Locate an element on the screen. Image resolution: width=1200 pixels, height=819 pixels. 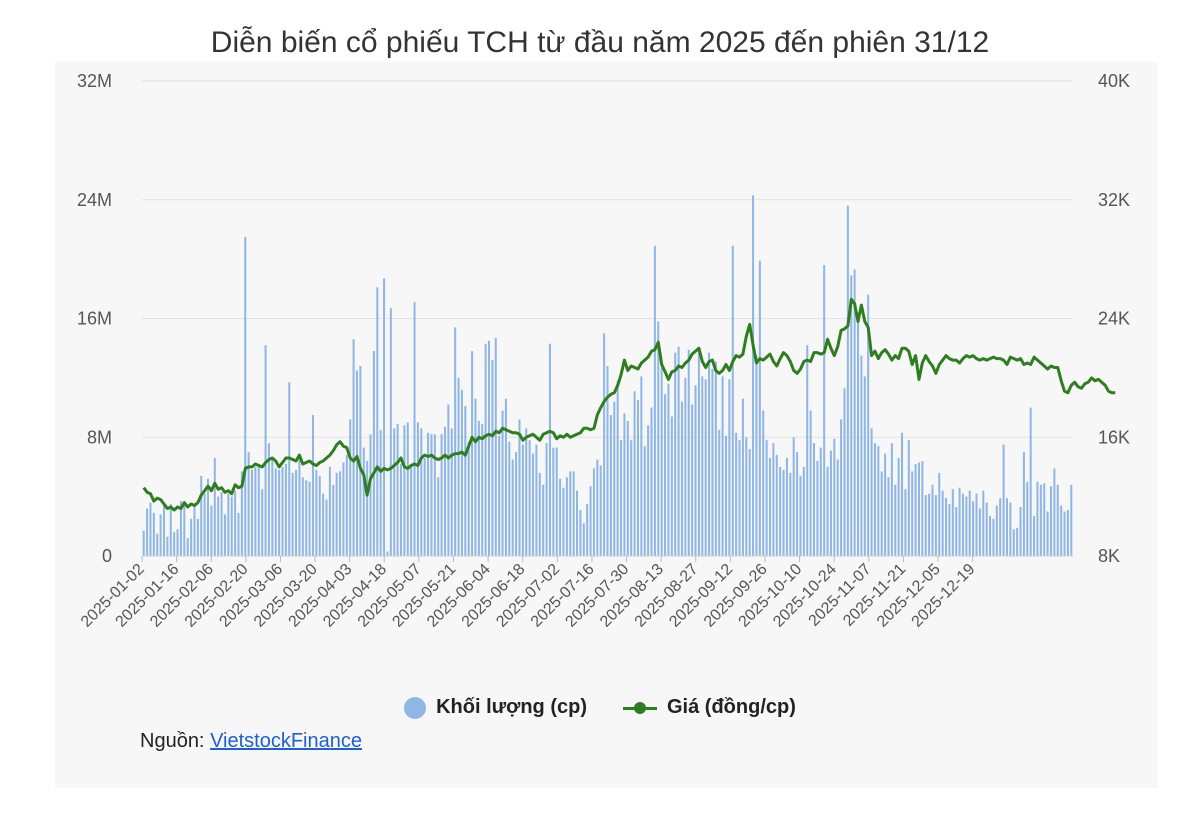
legend-item-price: Giá (đồng/cp) is located at coordinates (709, 707).